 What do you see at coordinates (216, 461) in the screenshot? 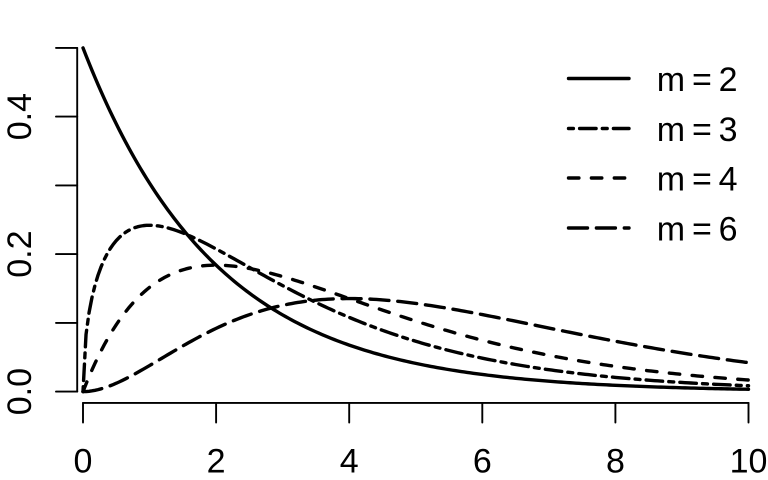
I see `svg-text: 2` at bounding box center [216, 461].